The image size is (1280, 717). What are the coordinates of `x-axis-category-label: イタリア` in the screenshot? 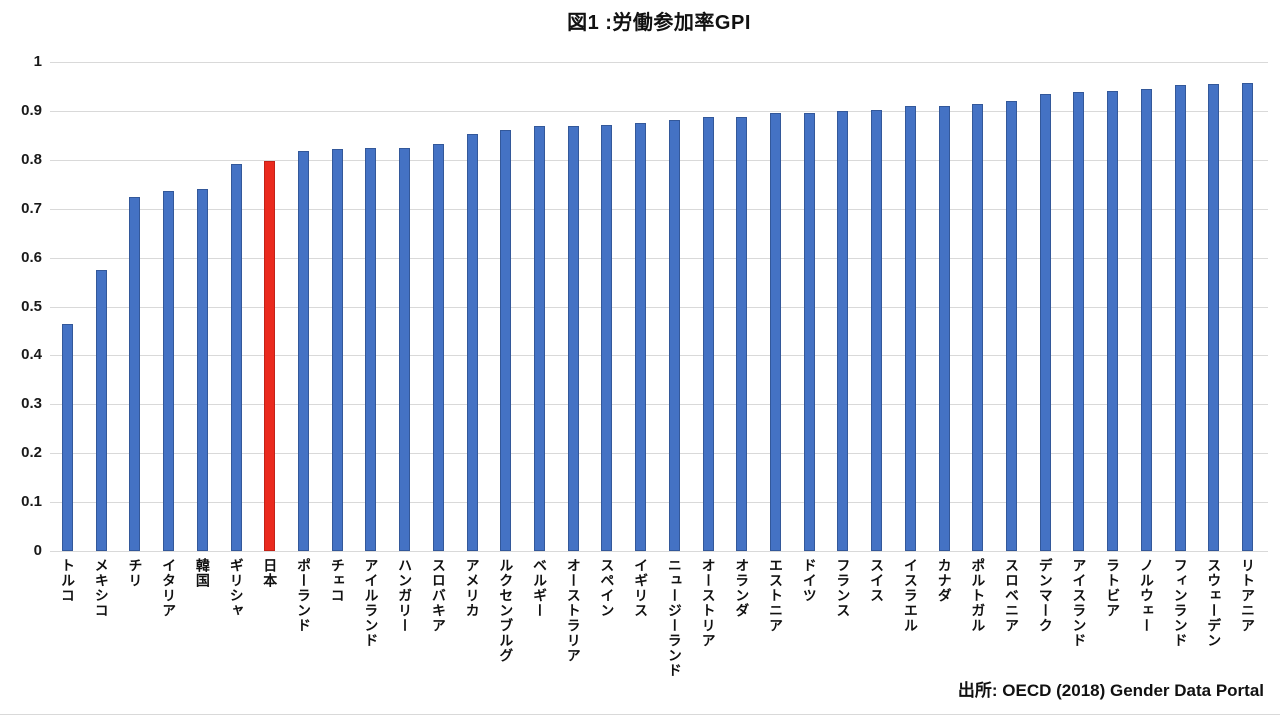 It's located at (169, 588).